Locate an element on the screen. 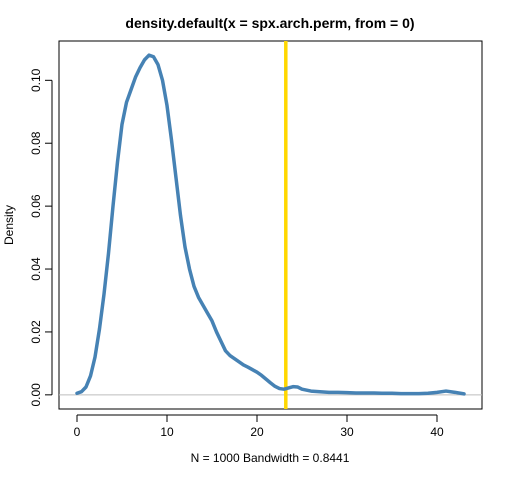  x-tick-label: 10 is located at coordinates (167, 432).